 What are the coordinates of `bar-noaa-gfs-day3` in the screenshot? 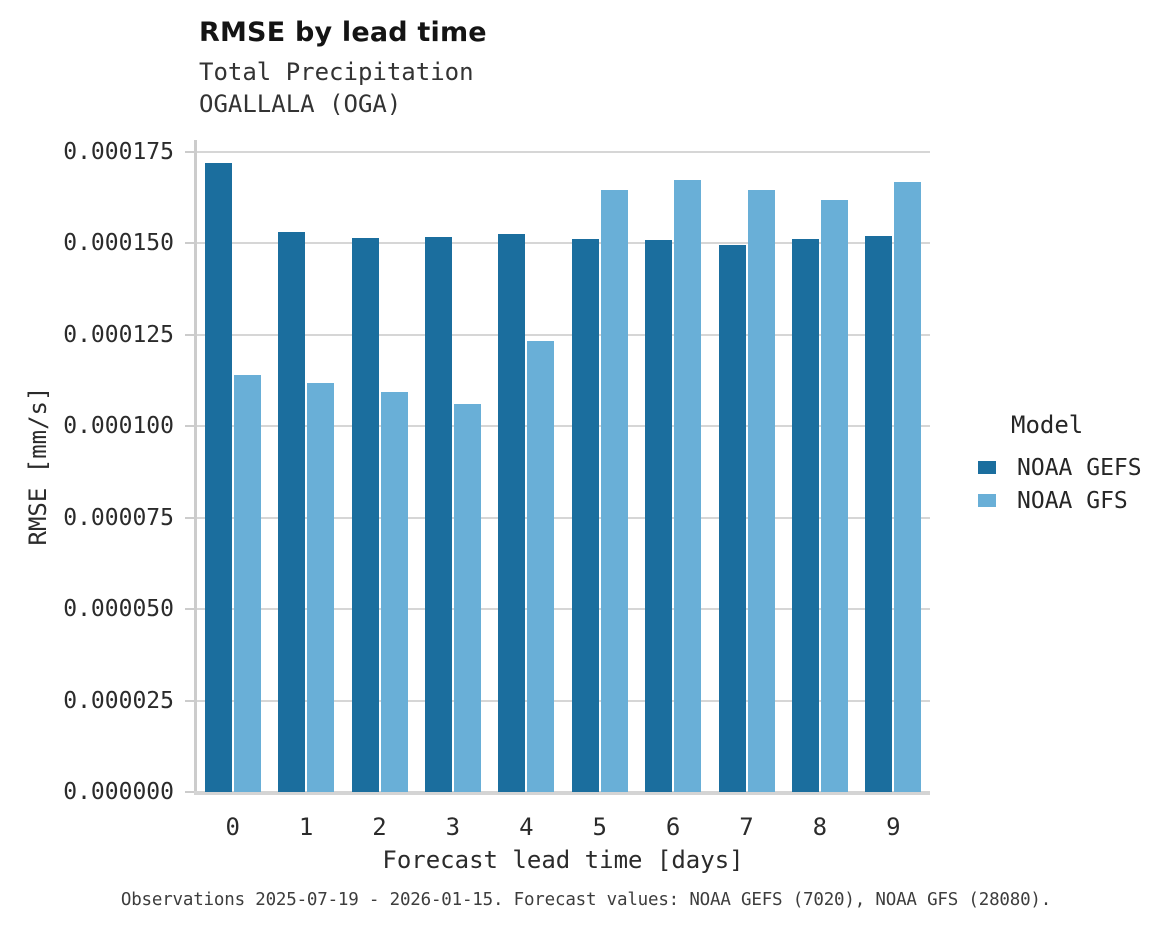 It's located at (467, 597).